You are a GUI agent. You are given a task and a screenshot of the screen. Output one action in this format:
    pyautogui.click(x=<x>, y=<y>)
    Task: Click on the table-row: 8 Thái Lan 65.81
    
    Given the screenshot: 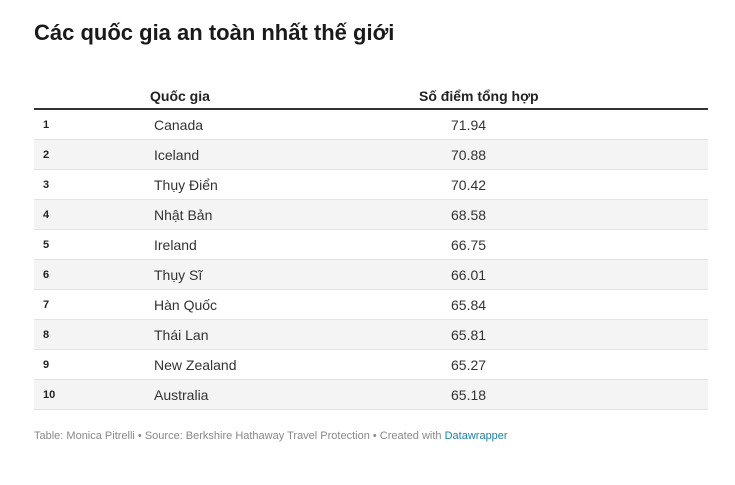 What is the action you would take?
    pyautogui.click(x=371, y=335)
    